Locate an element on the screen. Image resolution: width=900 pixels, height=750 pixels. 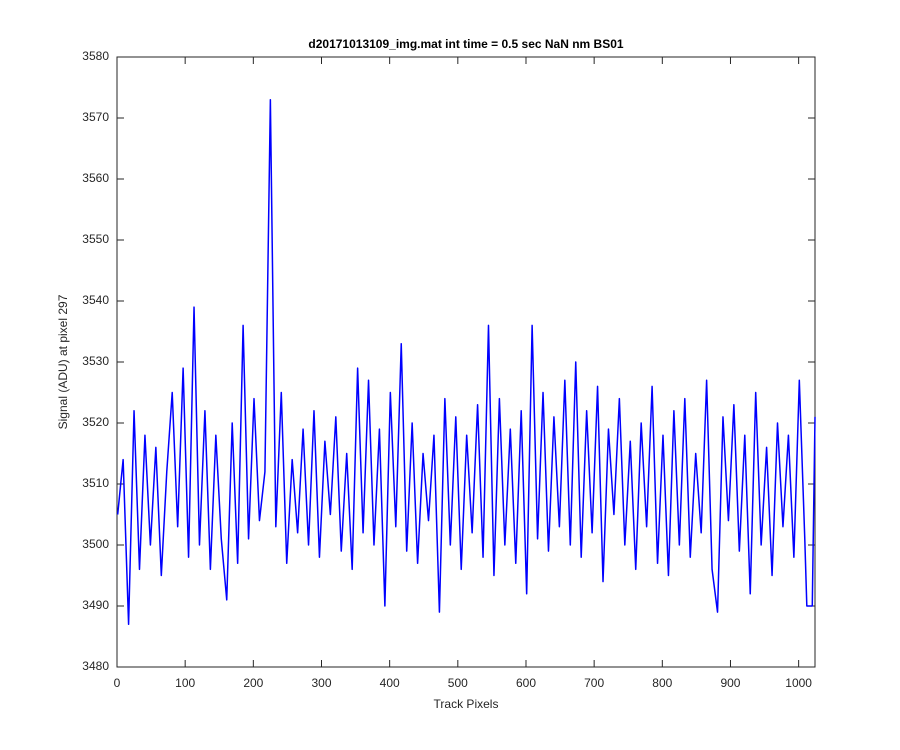
x-tick-label: 500 is located at coordinates (458, 683).